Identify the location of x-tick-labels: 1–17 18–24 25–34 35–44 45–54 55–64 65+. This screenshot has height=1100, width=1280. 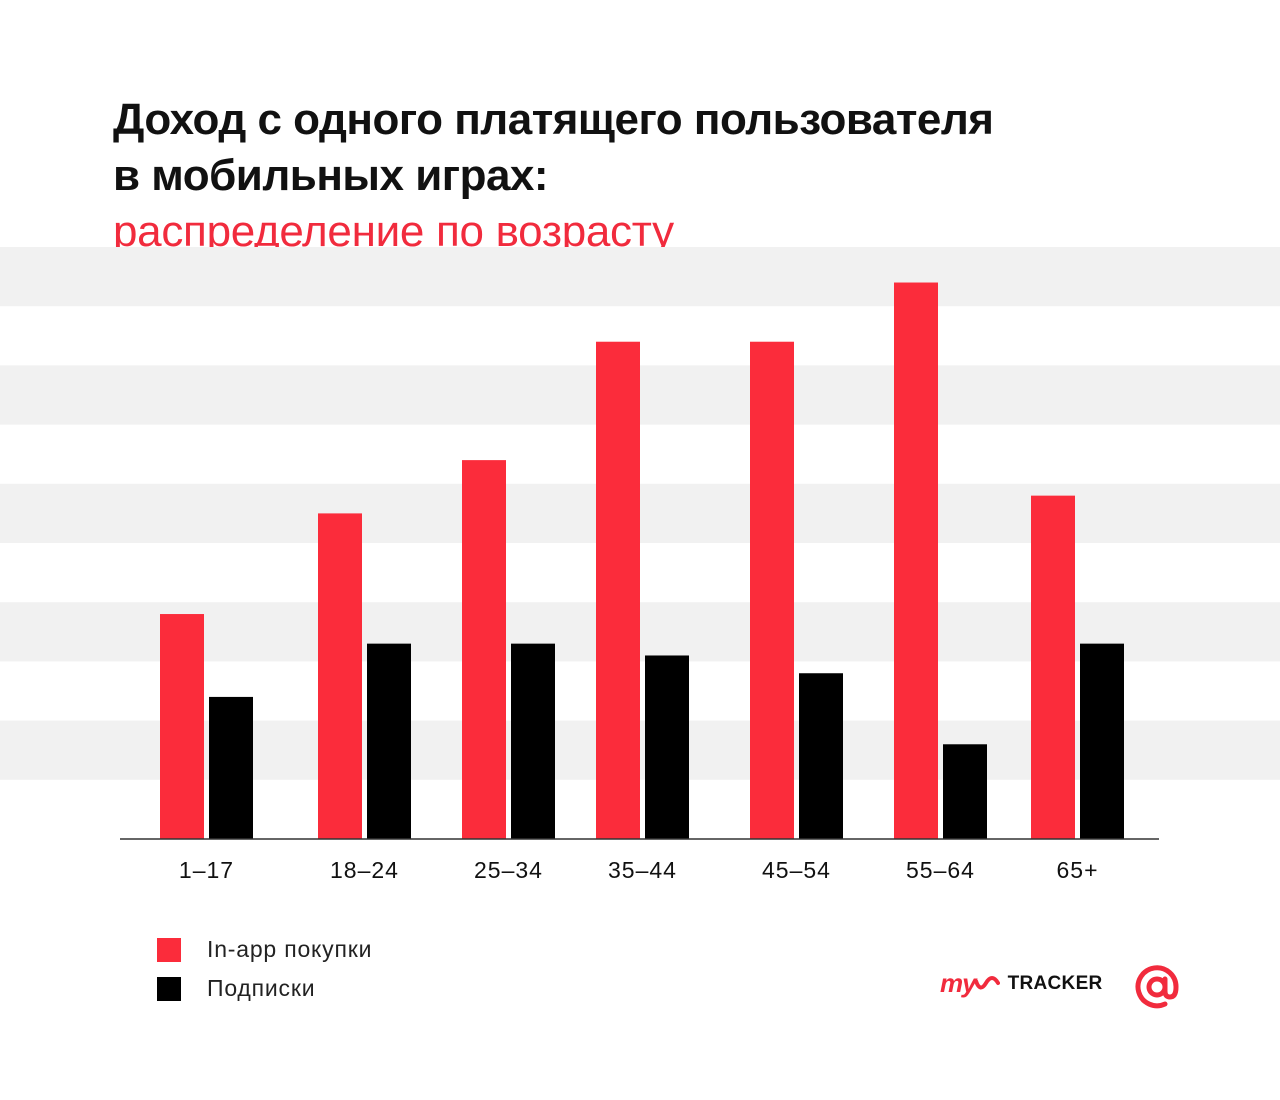
(638, 870).